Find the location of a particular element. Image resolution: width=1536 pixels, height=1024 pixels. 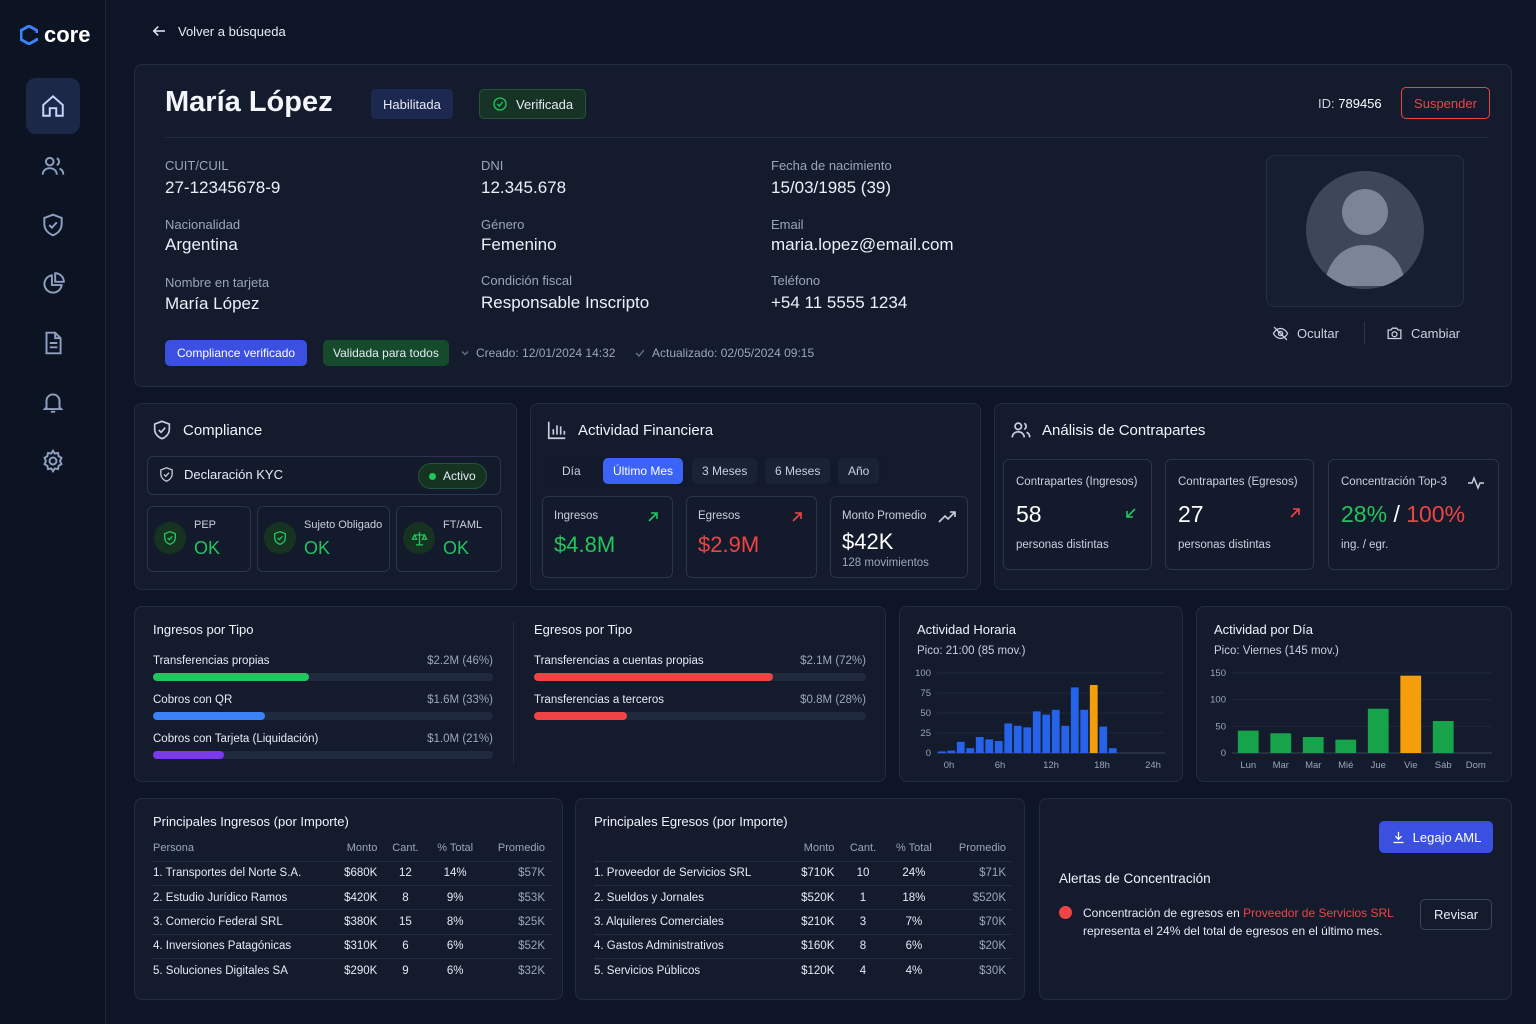

table-cell: $310K is located at coordinates (357, 946).